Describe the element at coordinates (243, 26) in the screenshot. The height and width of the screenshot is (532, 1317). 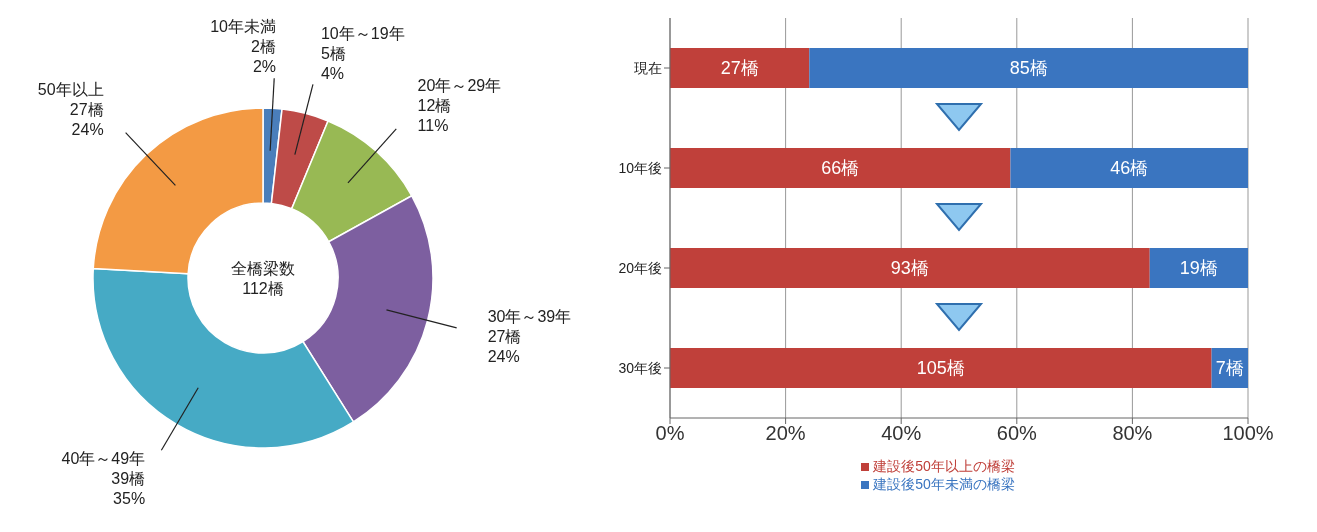
I see `slice-label: 10年未満` at that location.